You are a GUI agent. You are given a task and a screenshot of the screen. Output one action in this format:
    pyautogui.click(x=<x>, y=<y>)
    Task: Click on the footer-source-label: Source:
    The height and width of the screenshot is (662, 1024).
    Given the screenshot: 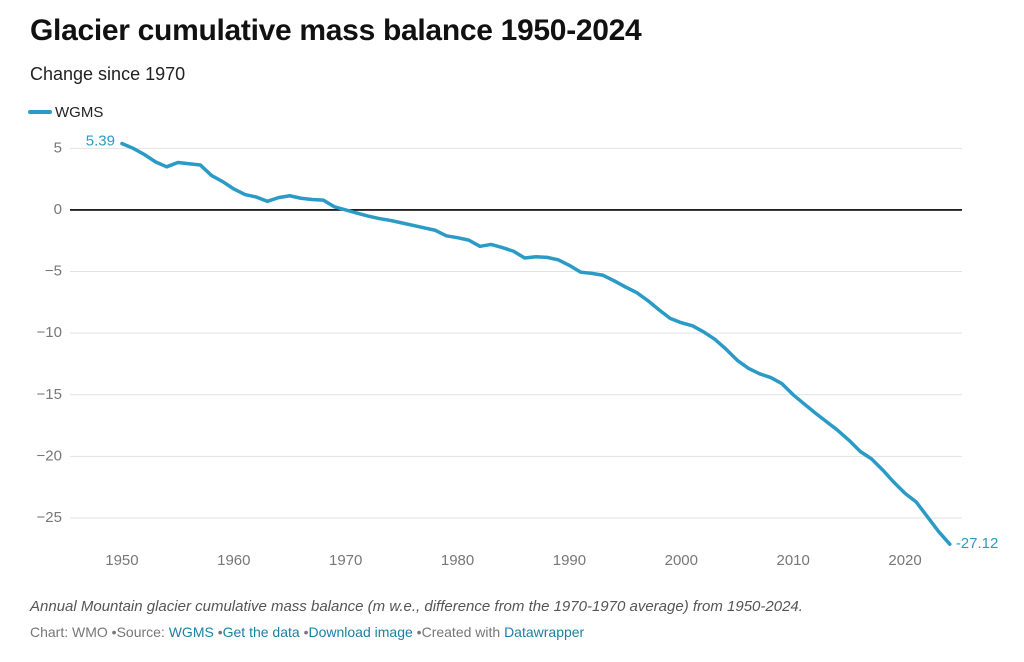 What is the action you would take?
    pyautogui.click(x=140, y=632)
    